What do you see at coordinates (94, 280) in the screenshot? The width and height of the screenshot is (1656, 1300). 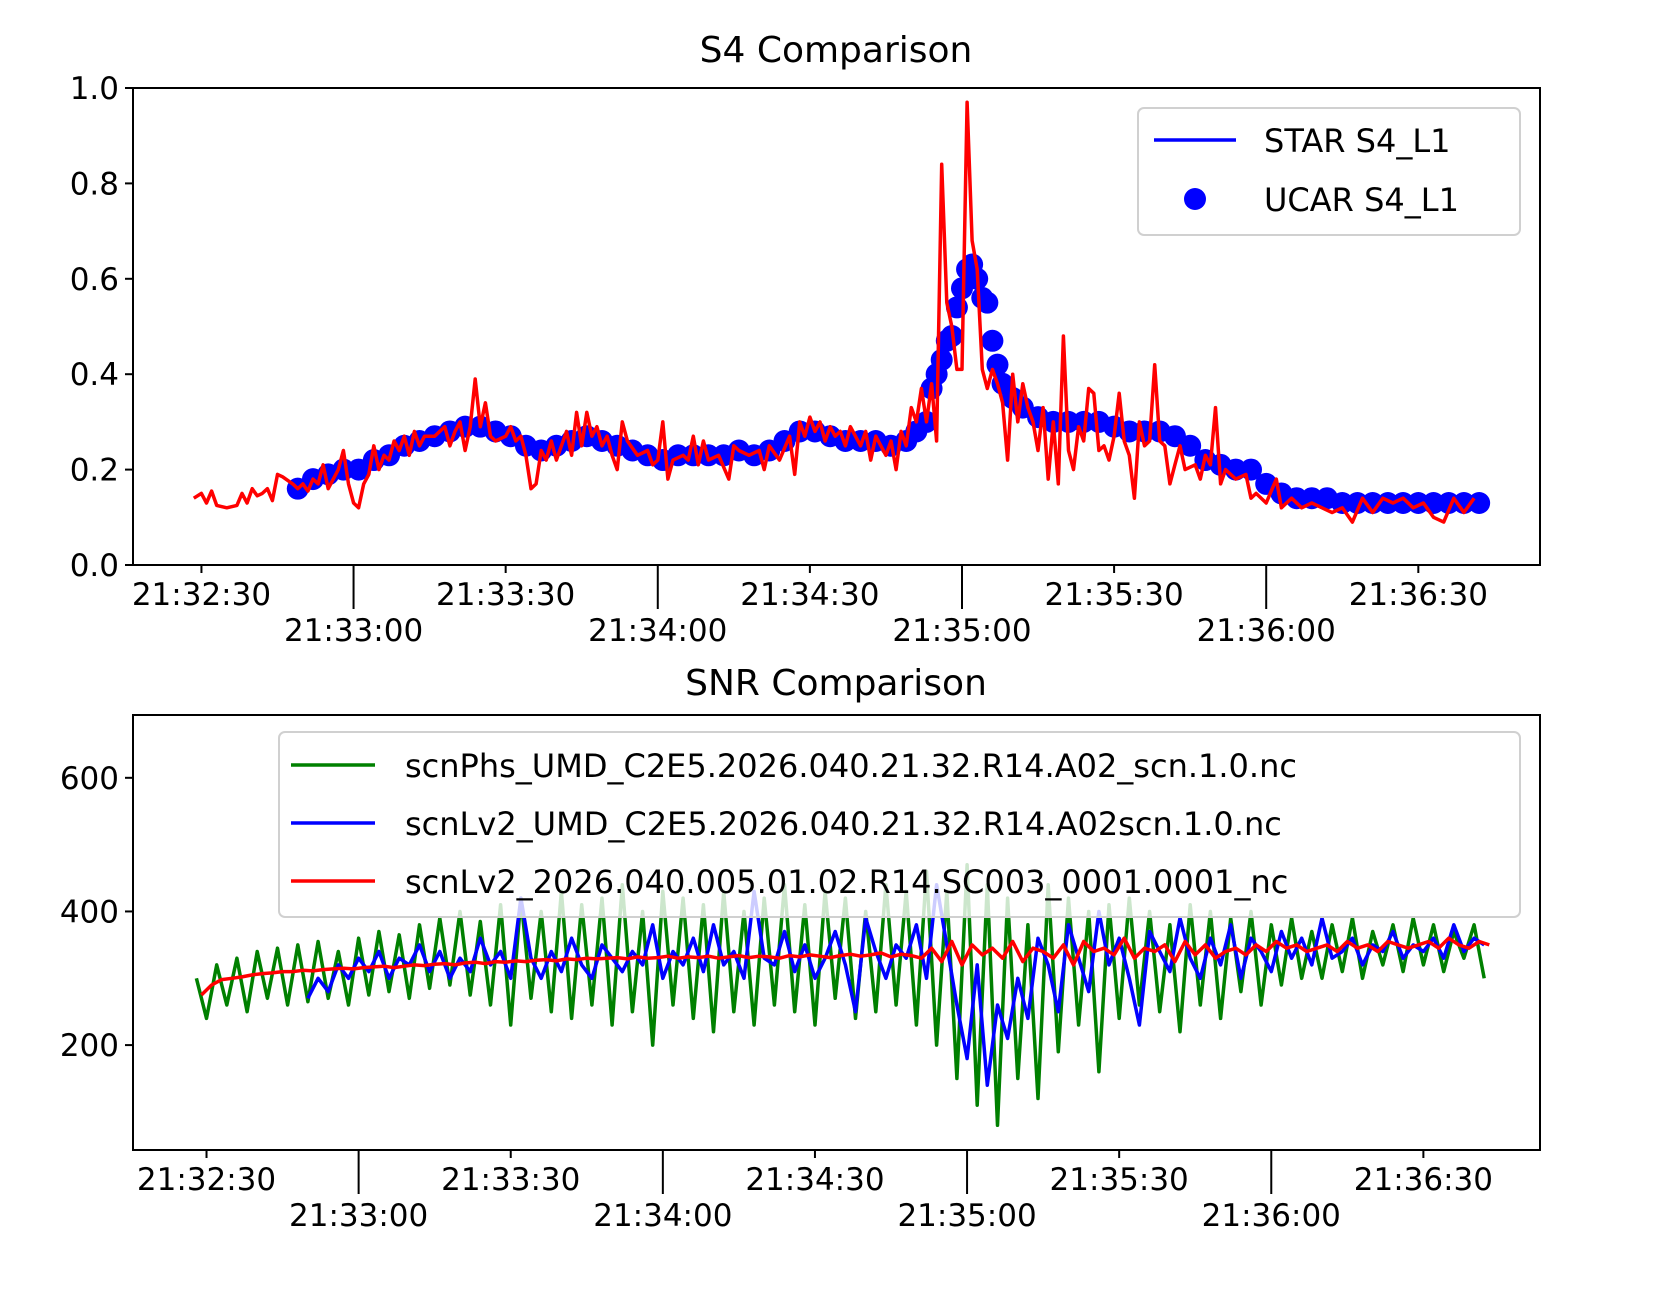 I see `y-tick-label: 0.6` at bounding box center [94, 280].